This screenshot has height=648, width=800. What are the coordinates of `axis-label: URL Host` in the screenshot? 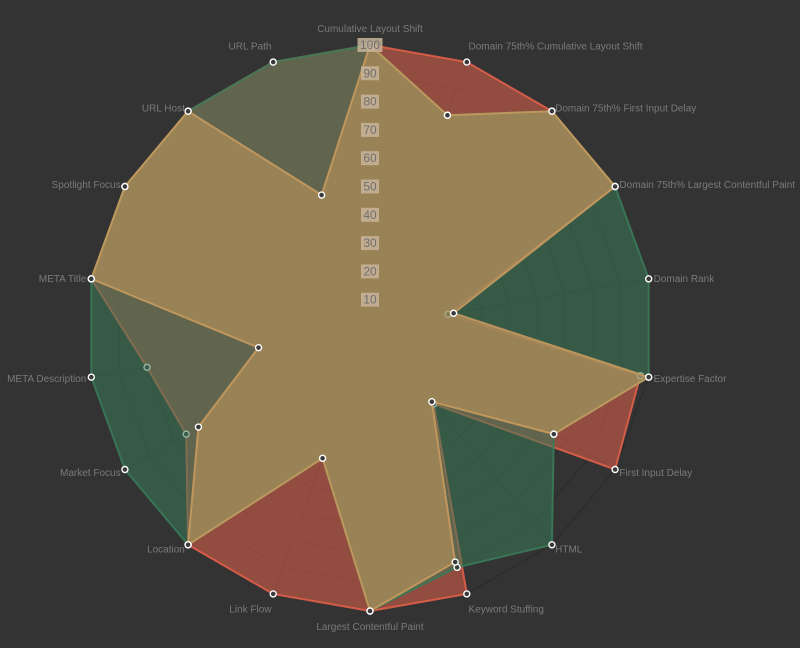 It's located at (163, 108).